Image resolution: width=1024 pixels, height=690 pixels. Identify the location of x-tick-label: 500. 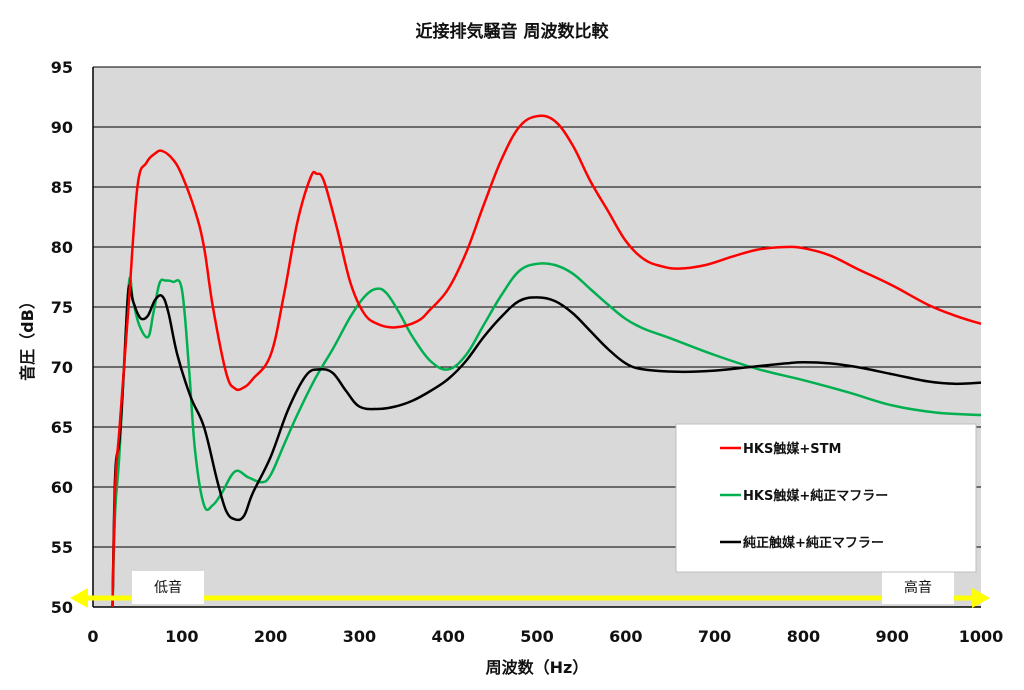
(536, 636).